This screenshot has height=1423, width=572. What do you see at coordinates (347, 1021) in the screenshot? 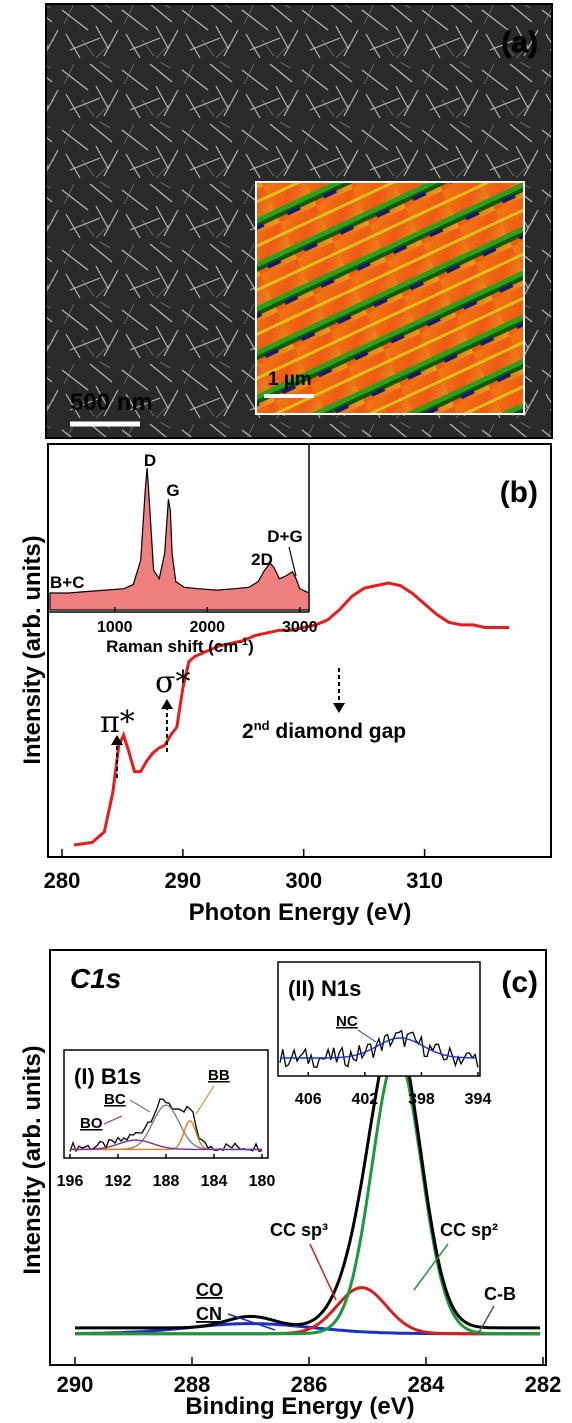
I see `n1s-label-nc: NC` at bounding box center [347, 1021].